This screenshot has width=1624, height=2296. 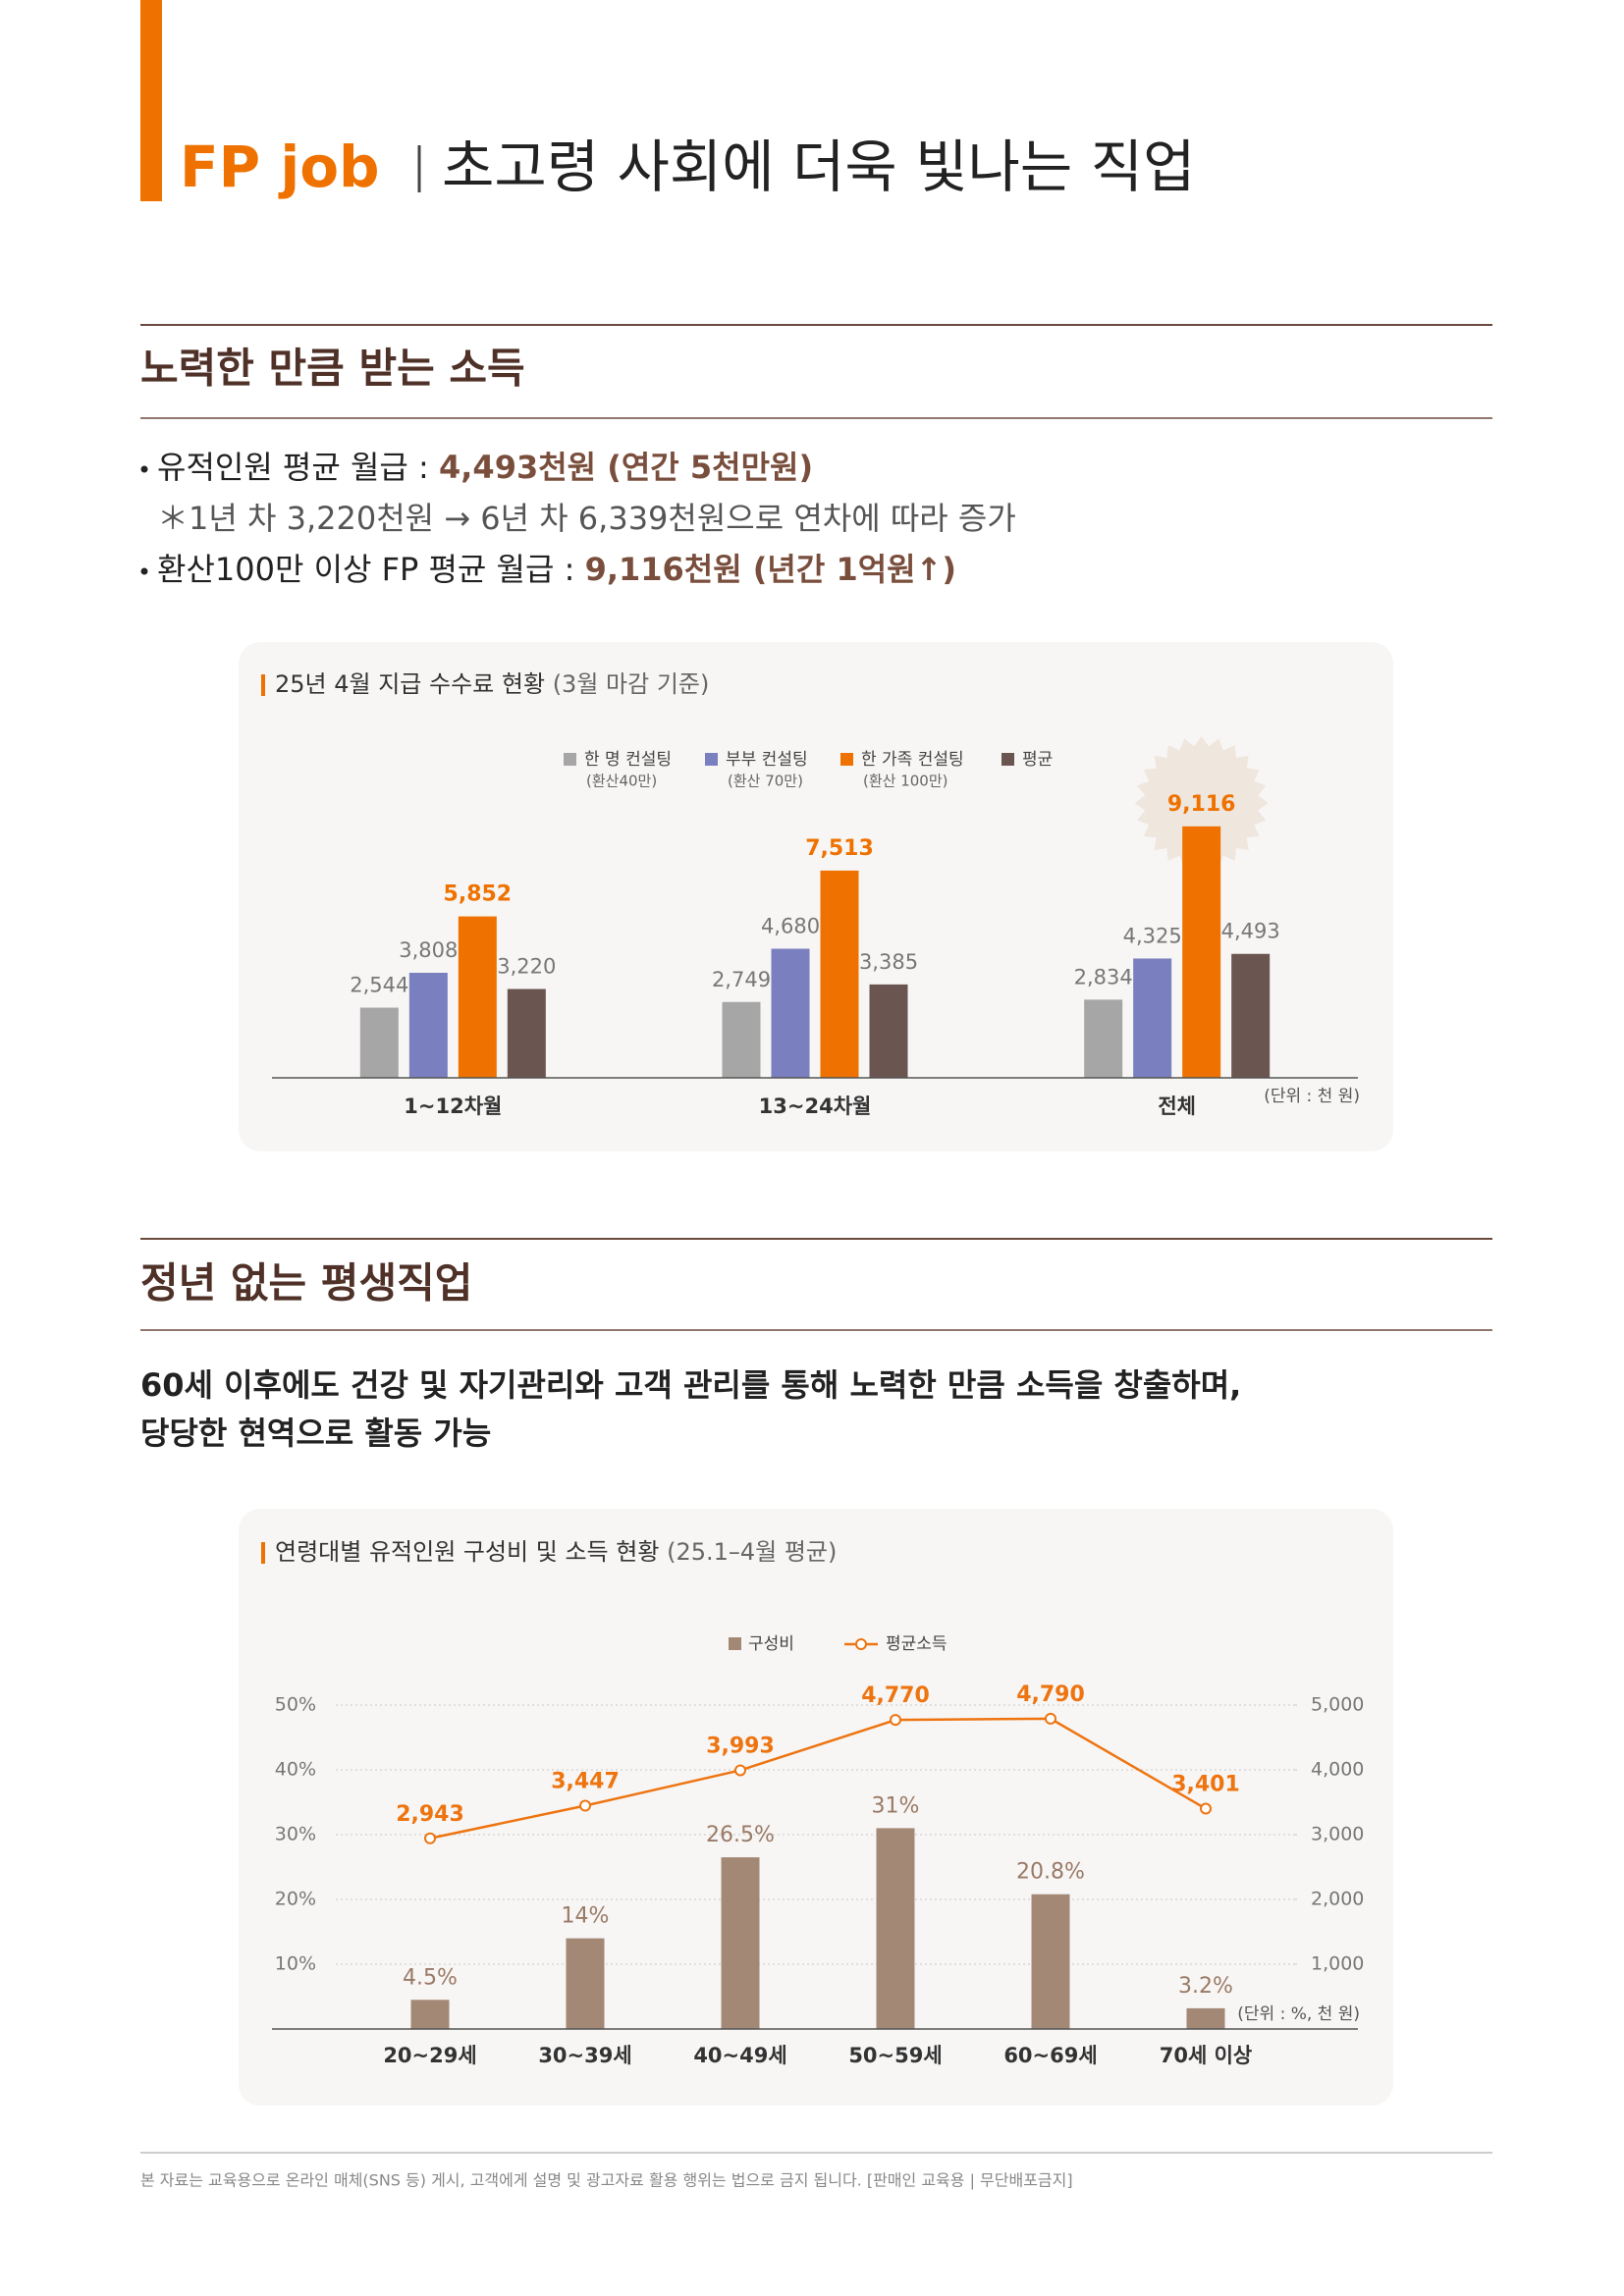 What do you see at coordinates (315, 1433) in the screenshot?
I see `paragraph-line: 당당한 현역으로 활동 가능` at bounding box center [315, 1433].